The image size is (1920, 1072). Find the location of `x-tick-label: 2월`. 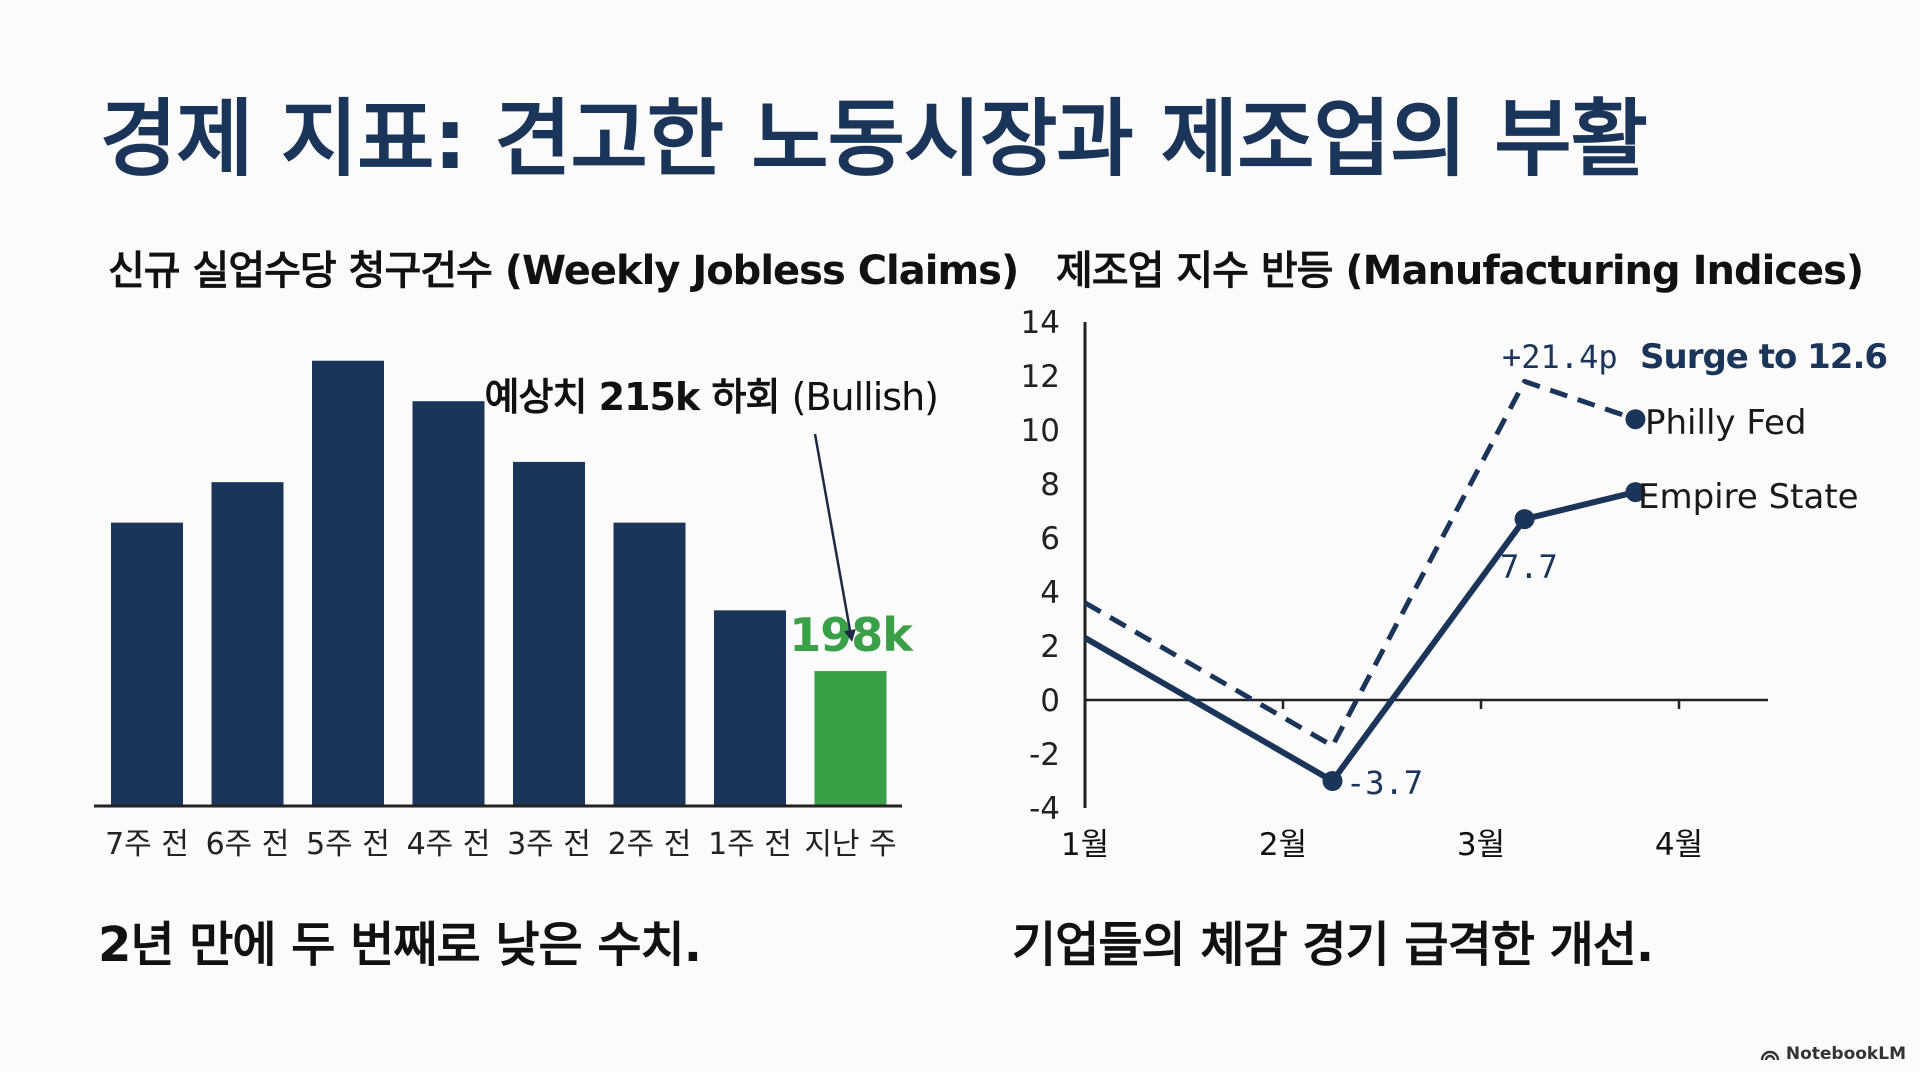

x-tick-label: 2월 is located at coordinates (1283, 845).